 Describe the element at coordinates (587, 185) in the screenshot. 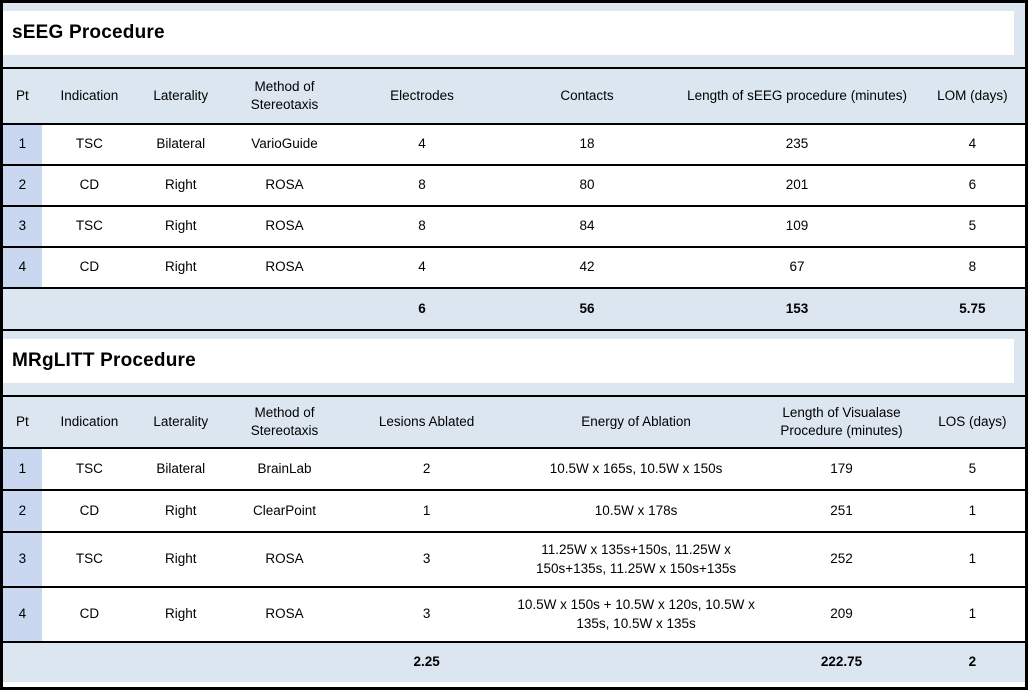

I see `cell-contacts: 80` at that location.